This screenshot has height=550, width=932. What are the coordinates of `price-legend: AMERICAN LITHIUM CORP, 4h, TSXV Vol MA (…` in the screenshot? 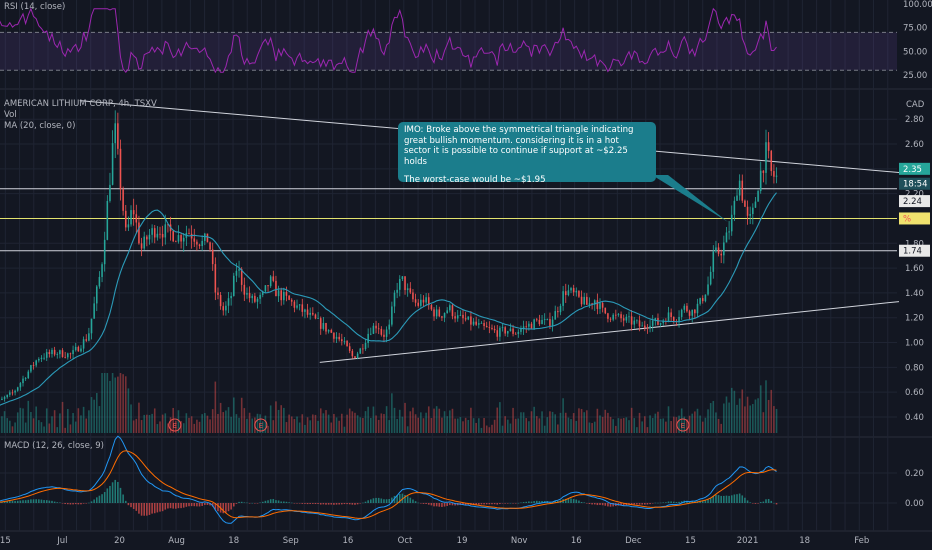 It's located at (80, 115).